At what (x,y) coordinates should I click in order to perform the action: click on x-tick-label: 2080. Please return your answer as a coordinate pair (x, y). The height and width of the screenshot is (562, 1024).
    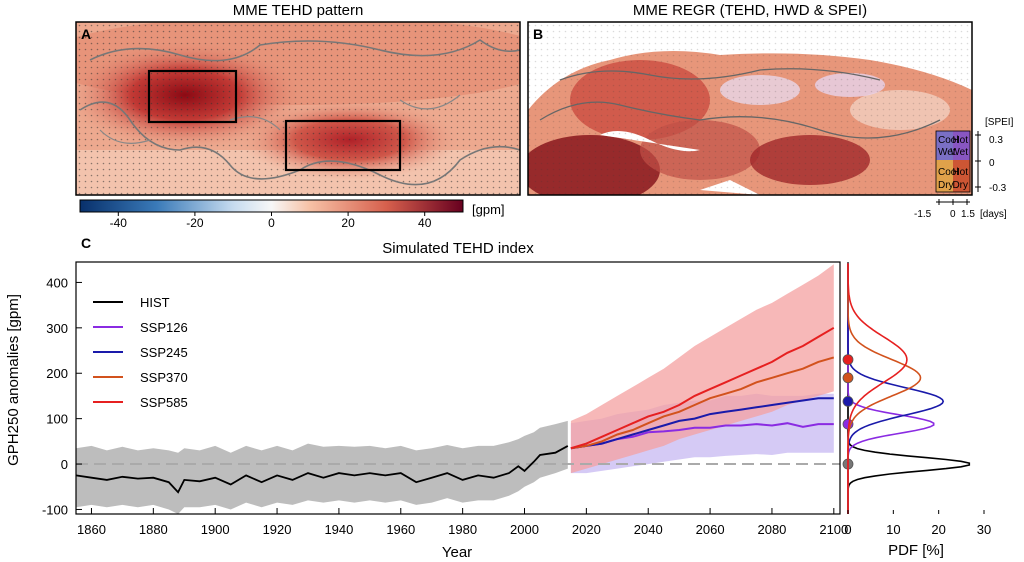
    Looking at the image, I should click on (771, 529).